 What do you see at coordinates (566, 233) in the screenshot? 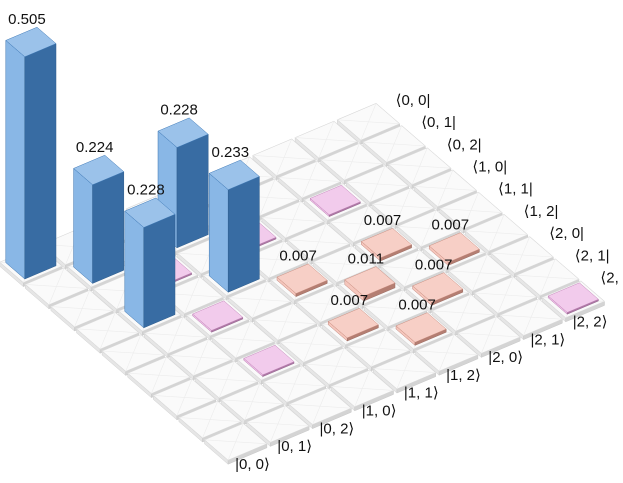
I see `bra-label: ⟨2, 0|` at bounding box center [566, 233].